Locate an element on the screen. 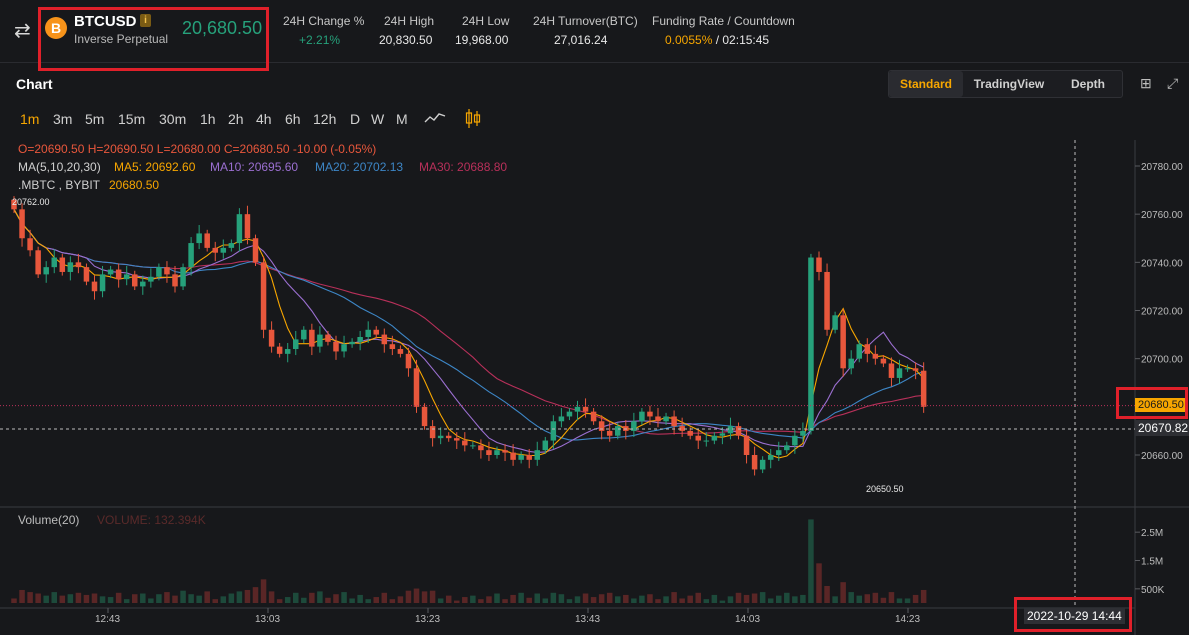 This screenshot has height=635, width=1189. stat-value-turnover: 27,016.24 is located at coordinates (581, 40).